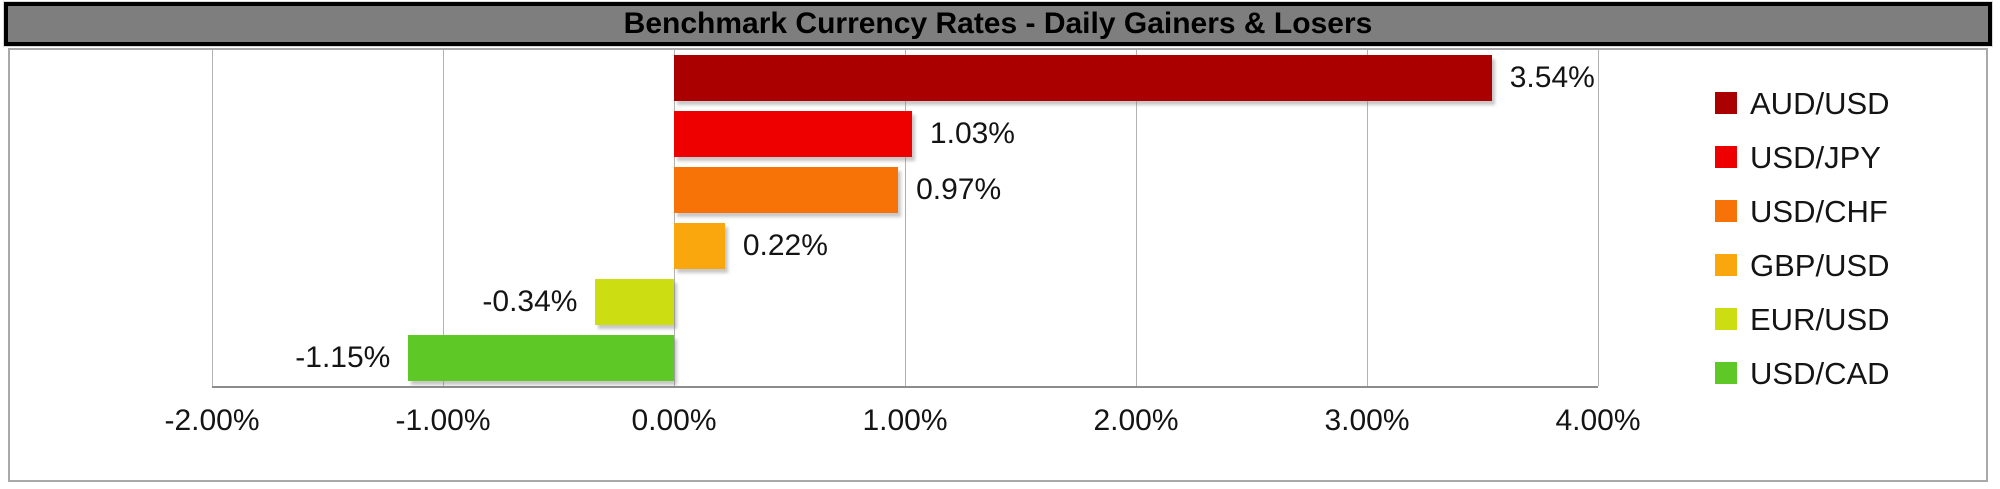 Image resolution: width=2000 pixels, height=489 pixels. I want to click on bar-aud-usd, so click(1083, 78).